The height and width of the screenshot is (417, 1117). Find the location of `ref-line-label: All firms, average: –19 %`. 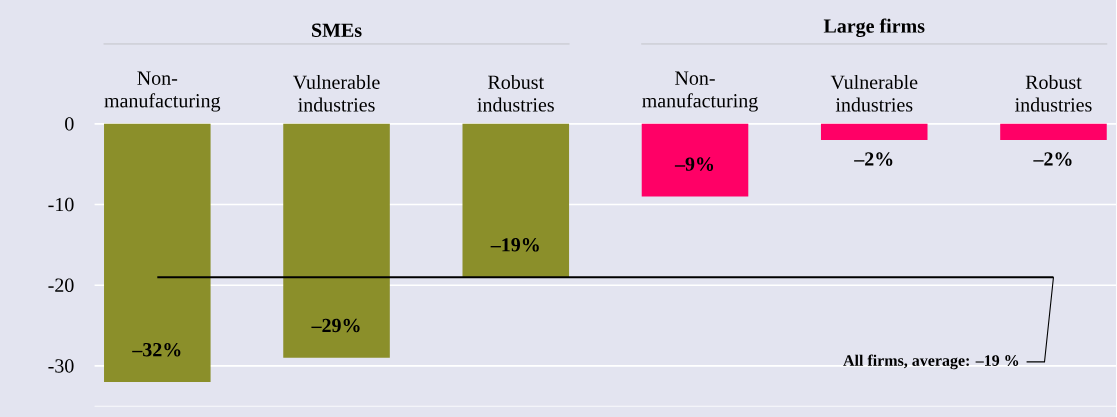

ref-line-label: All firms, average: –19 % is located at coordinates (931, 362).